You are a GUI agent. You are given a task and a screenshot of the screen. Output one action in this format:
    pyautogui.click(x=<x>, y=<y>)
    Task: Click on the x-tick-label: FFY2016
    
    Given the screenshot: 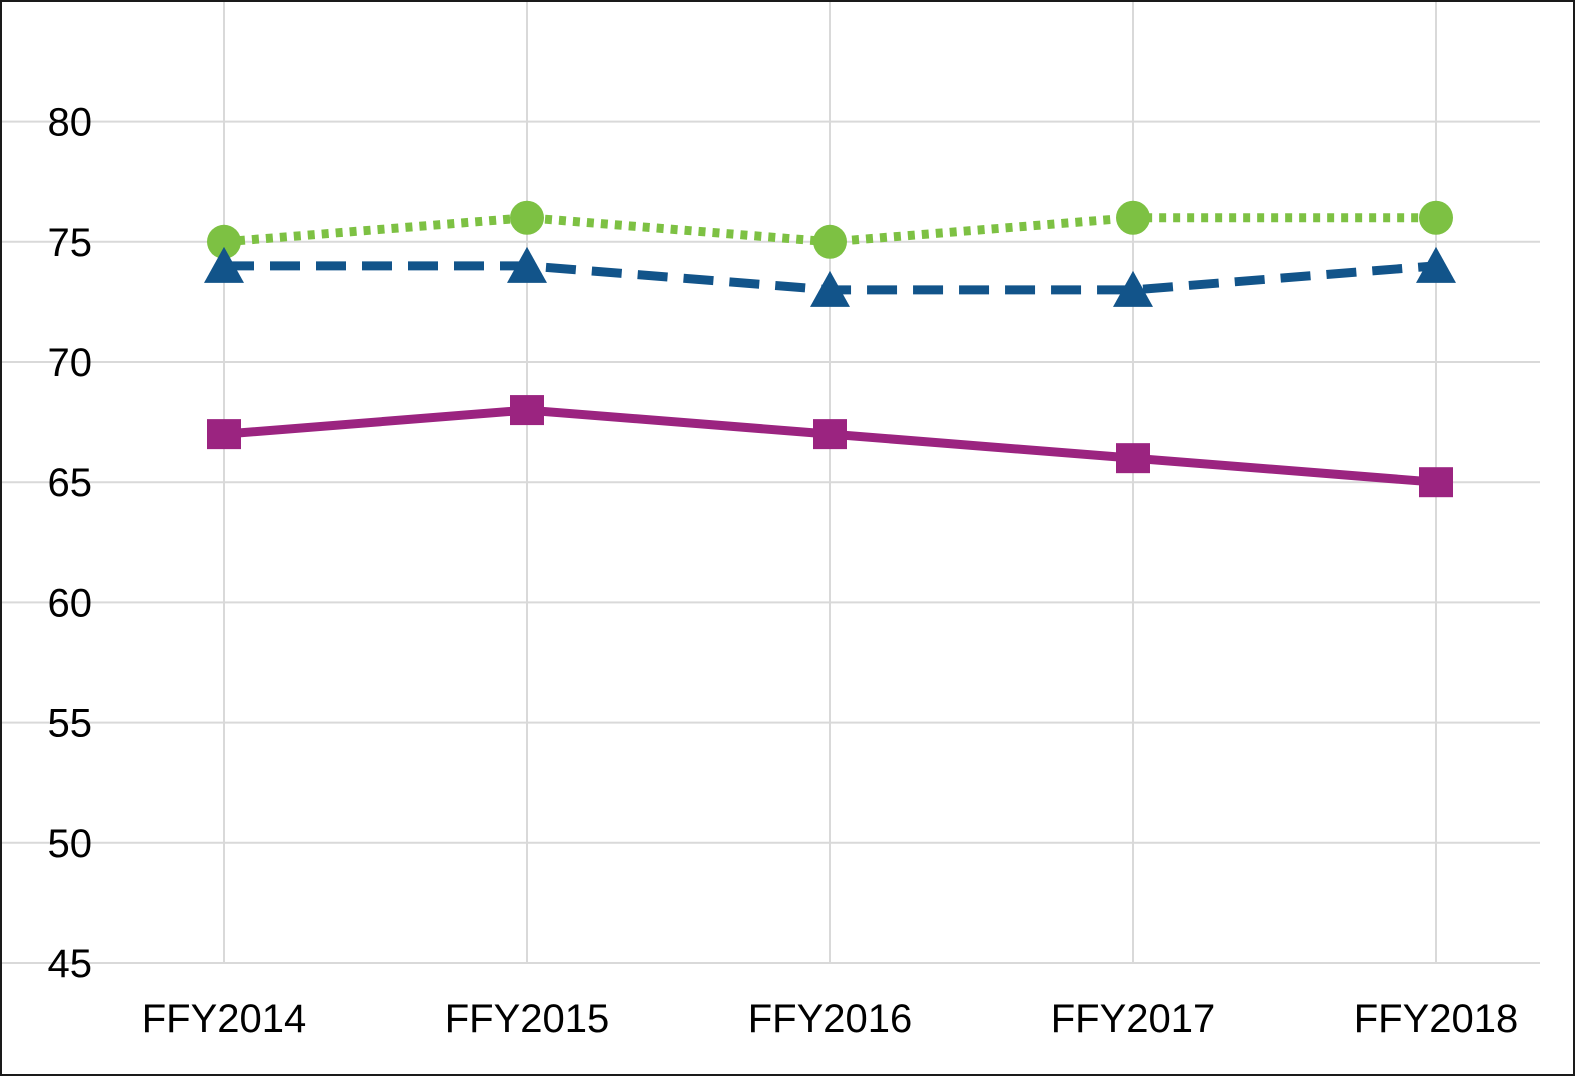 What is the action you would take?
    pyautogui.click(x=830, y=1019)
    